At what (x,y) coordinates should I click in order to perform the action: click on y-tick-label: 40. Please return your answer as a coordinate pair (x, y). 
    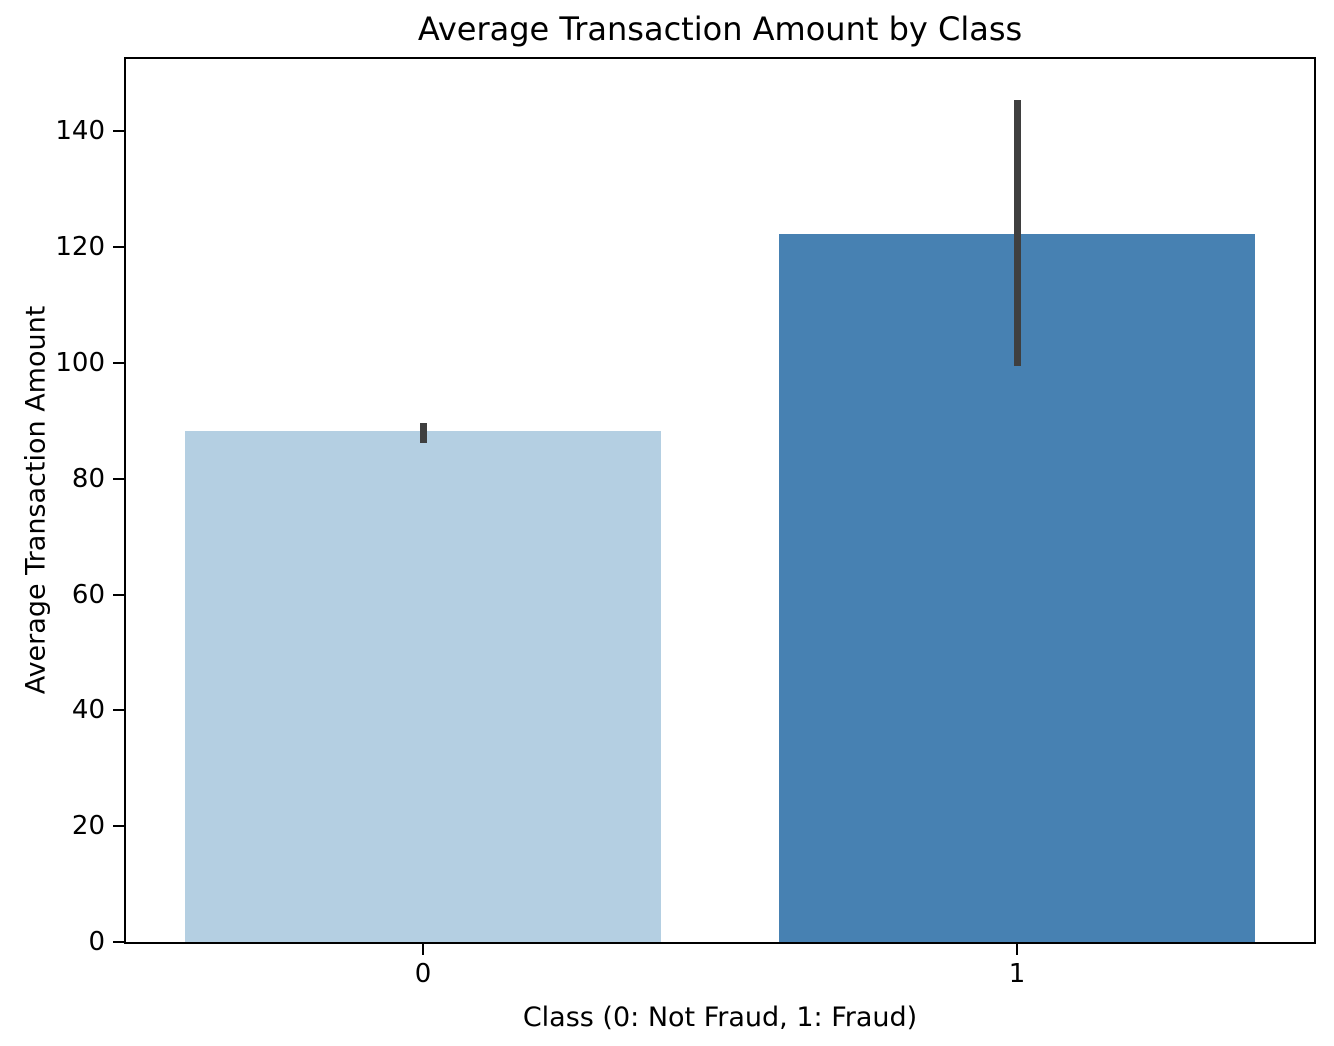
    Looking at the image, I should click on (88, 710).